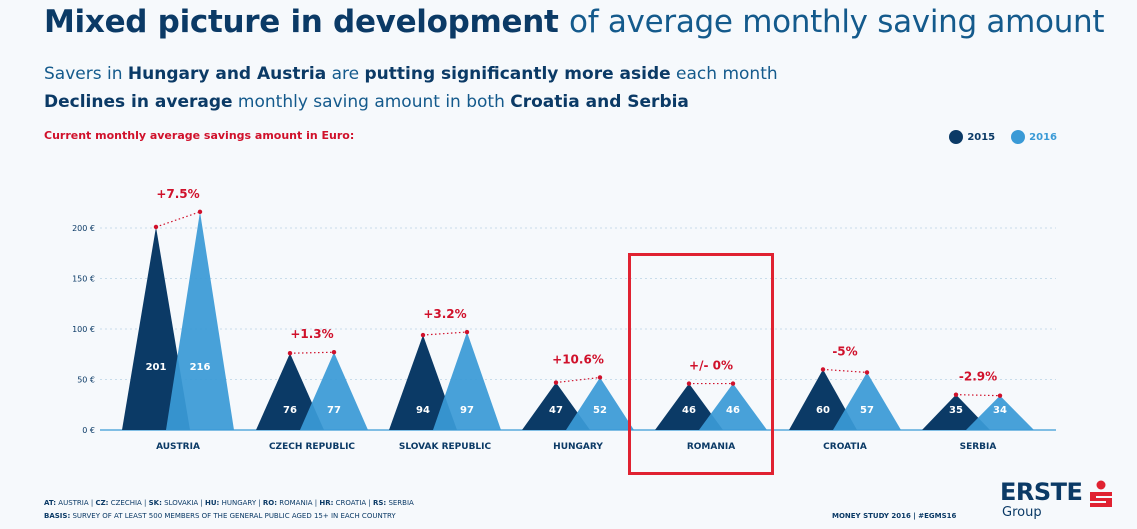  Describe the element at coordinates (379, 503) in the screenshot. I see `abbr-code-rs: RS:` at that location.